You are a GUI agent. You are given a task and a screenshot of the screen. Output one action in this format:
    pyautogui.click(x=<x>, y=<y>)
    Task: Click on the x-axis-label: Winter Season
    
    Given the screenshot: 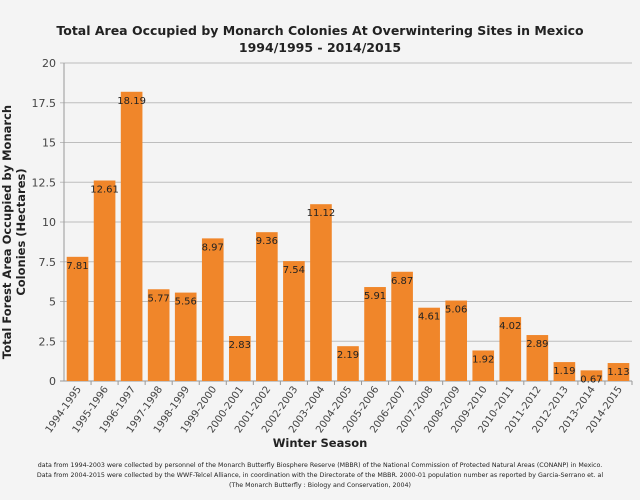 What is the action you would take?
    pyautogui.click(x=320, y=443)
    